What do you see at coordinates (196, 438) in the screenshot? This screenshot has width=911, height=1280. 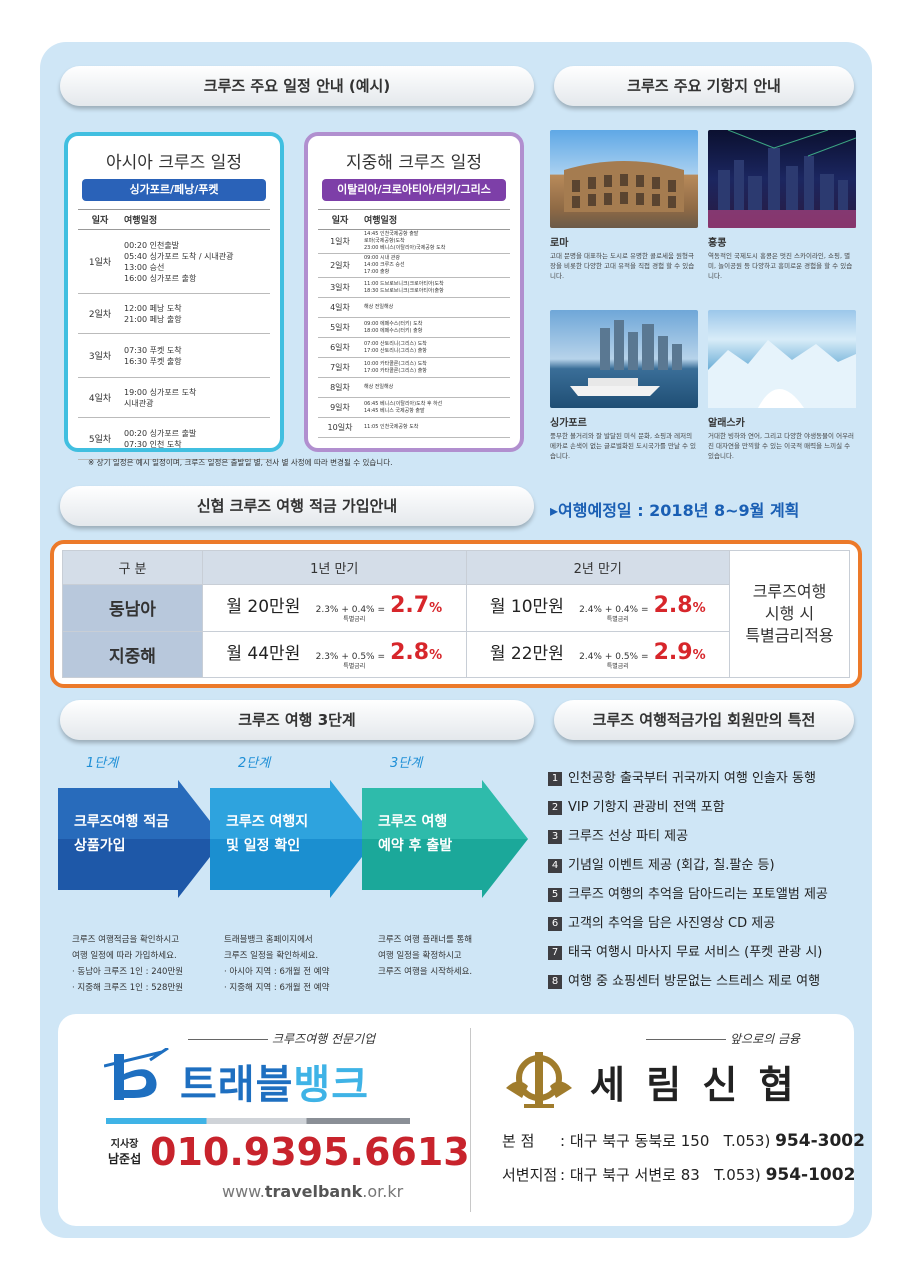 I see `schedule-cell: 00:20 싱가포르 출발 07:30 인천 도착` at bounding box center [196, 438].